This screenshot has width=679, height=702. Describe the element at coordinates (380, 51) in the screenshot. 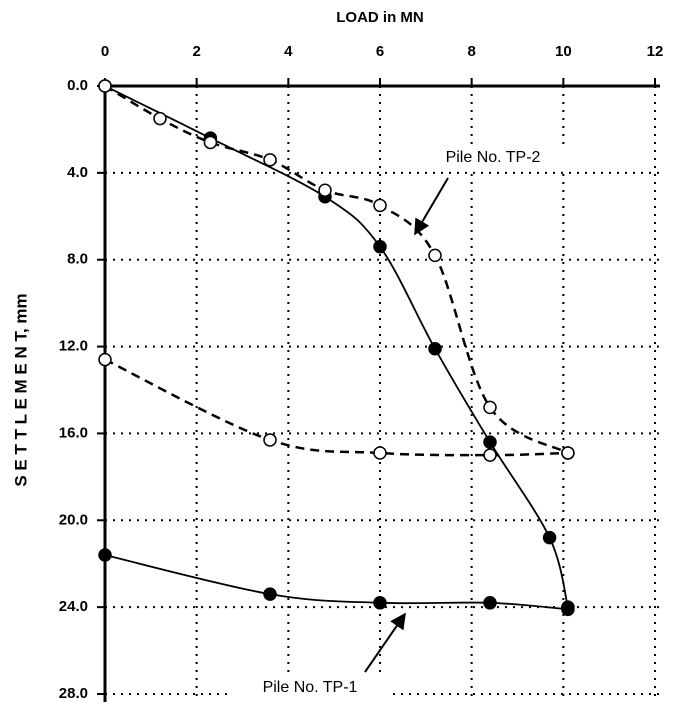

I see `x-tick-label: 6` at that location.